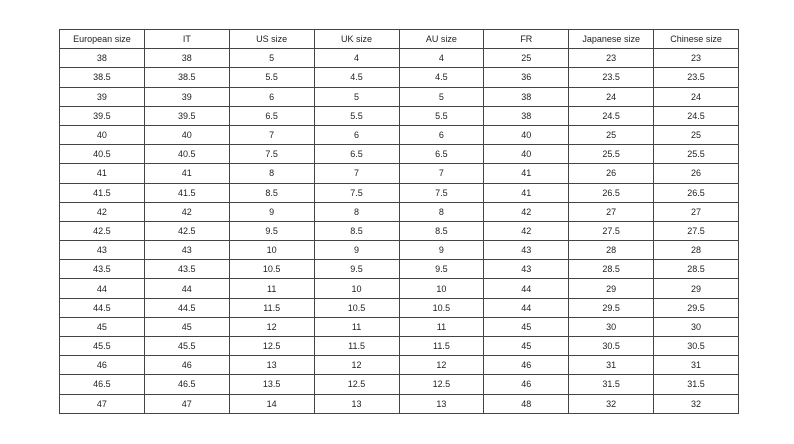 This screenshot has width=794, height=444. I want to click on table-cell: 46.5, so click(102, 384).